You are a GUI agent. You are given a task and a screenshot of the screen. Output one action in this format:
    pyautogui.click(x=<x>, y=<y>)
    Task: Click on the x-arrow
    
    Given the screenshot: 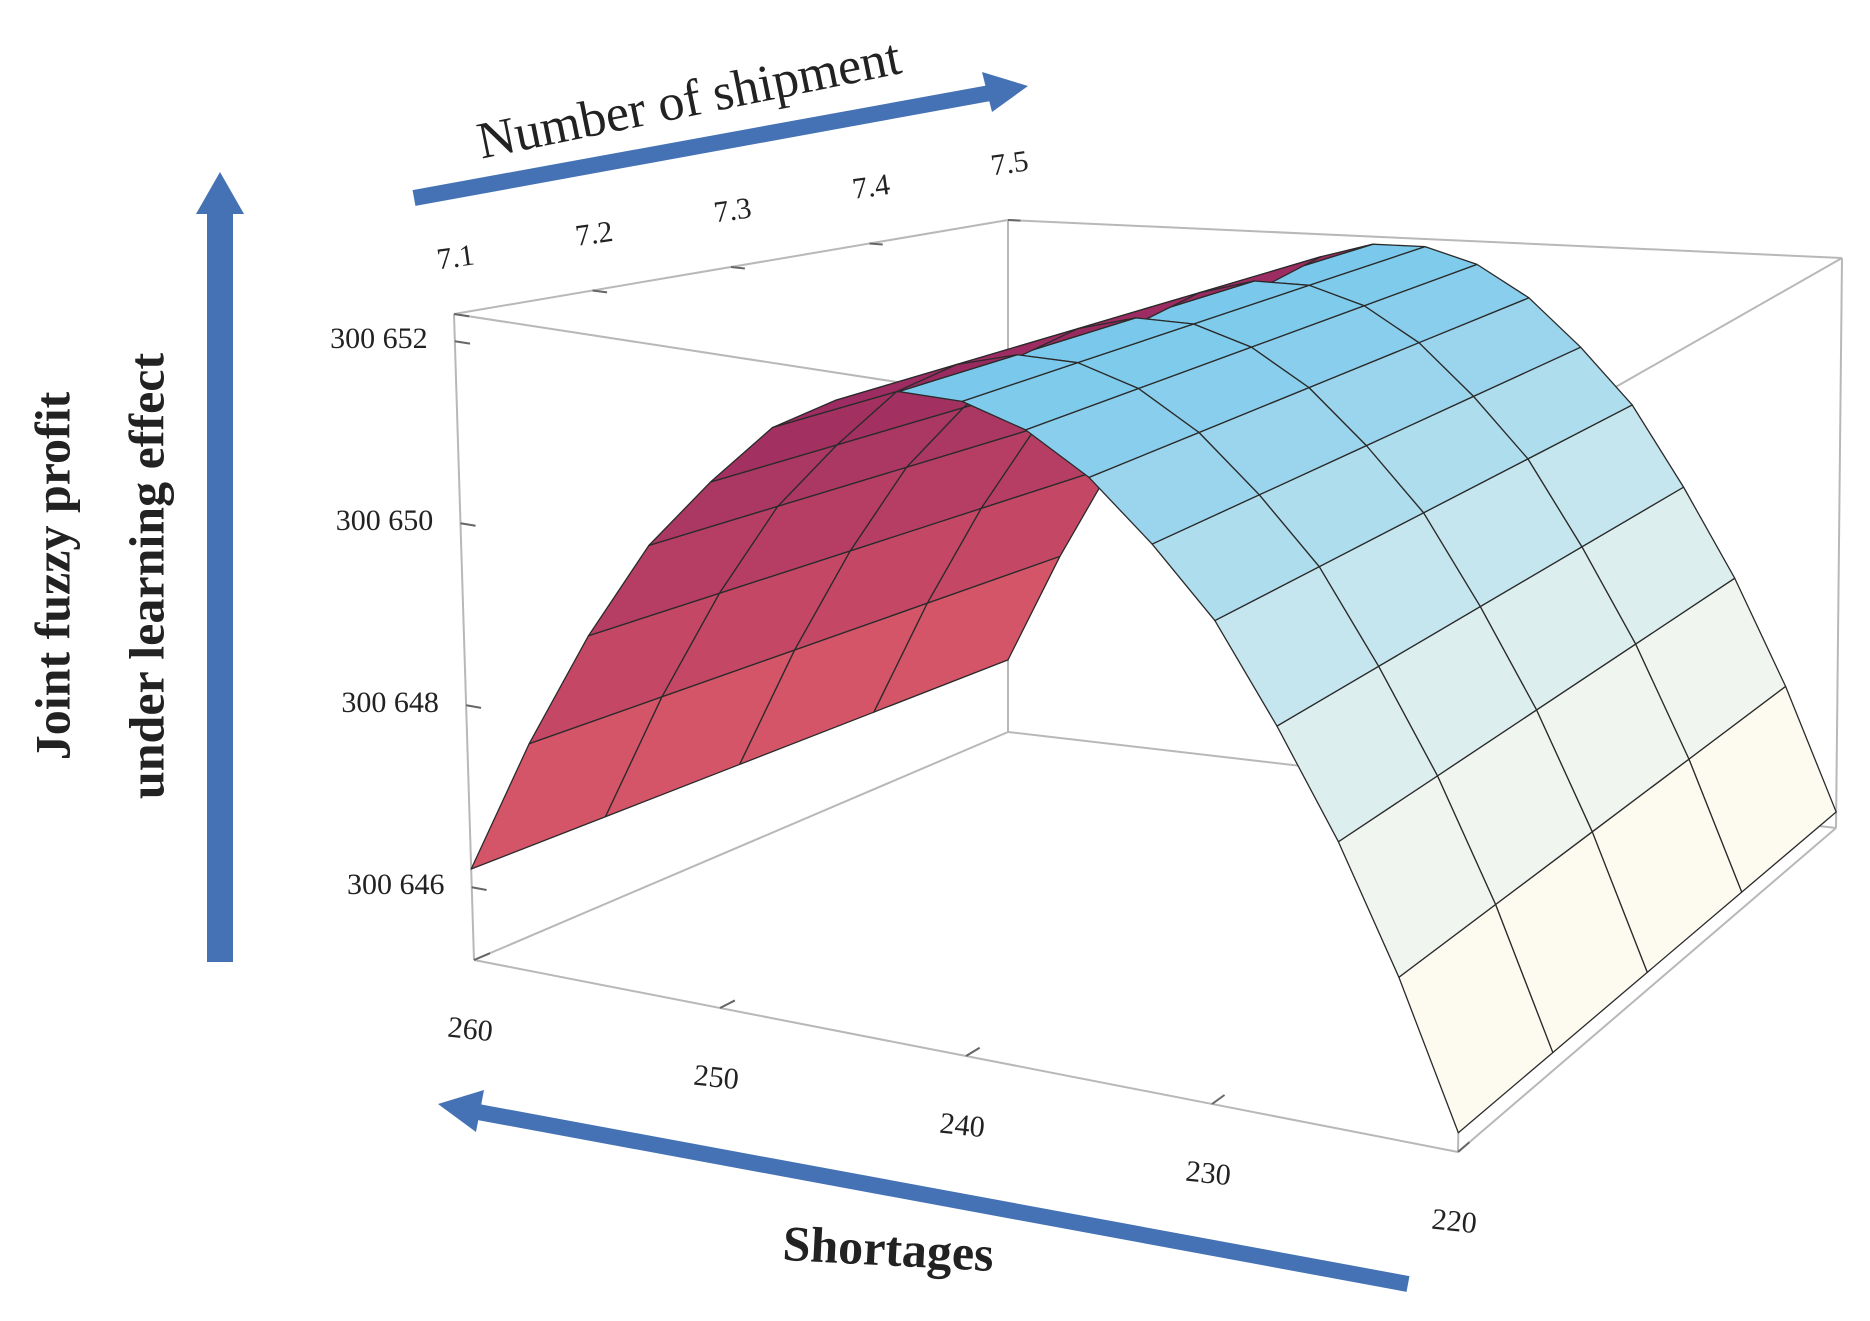 What is the action you would take?
    pyautogui.click(x=702, y=145)
    